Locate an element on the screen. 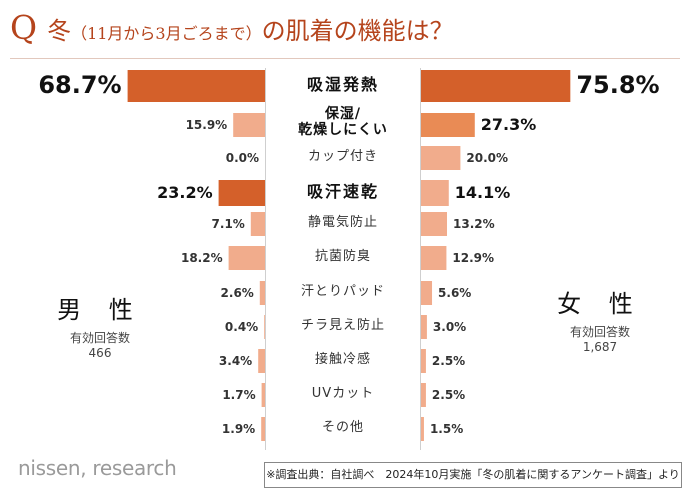  category-label: 保湿/乾燥しにくい is located at coordinates (343, 122).